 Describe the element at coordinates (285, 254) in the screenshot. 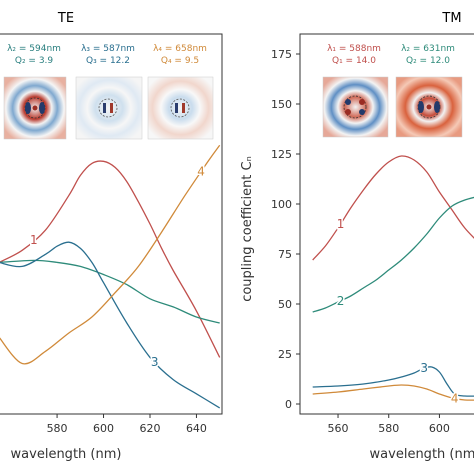

I see `tm-y-tick-label: 75` at that location.